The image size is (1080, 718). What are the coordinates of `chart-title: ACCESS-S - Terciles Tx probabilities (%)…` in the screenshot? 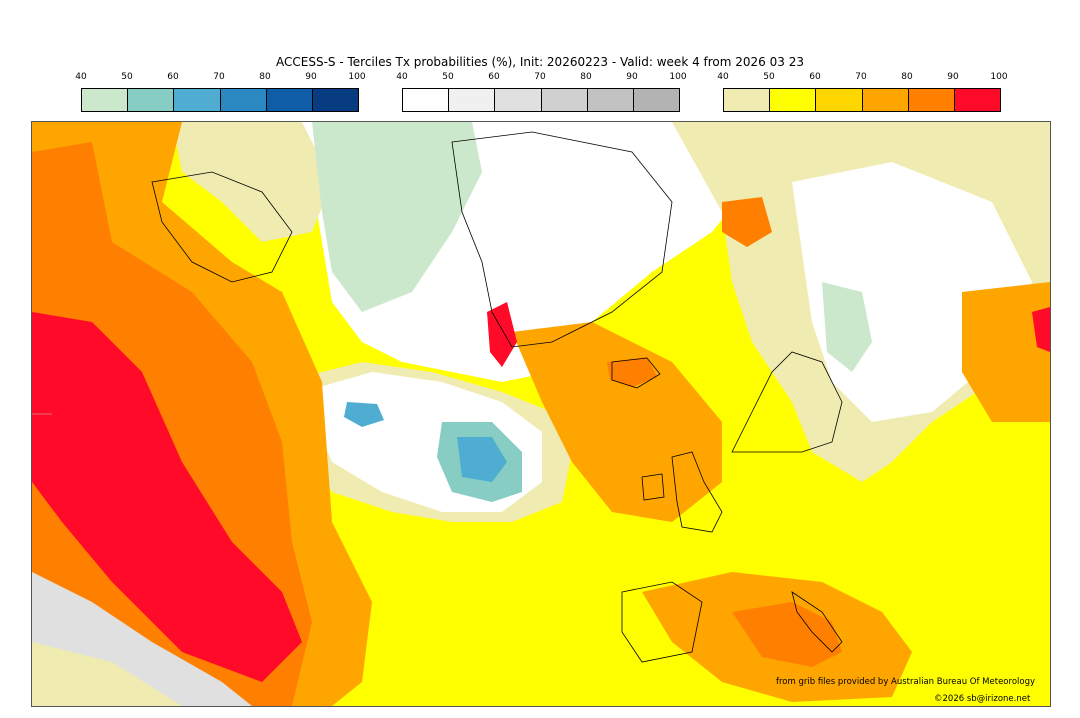 It's located at (540, 62).